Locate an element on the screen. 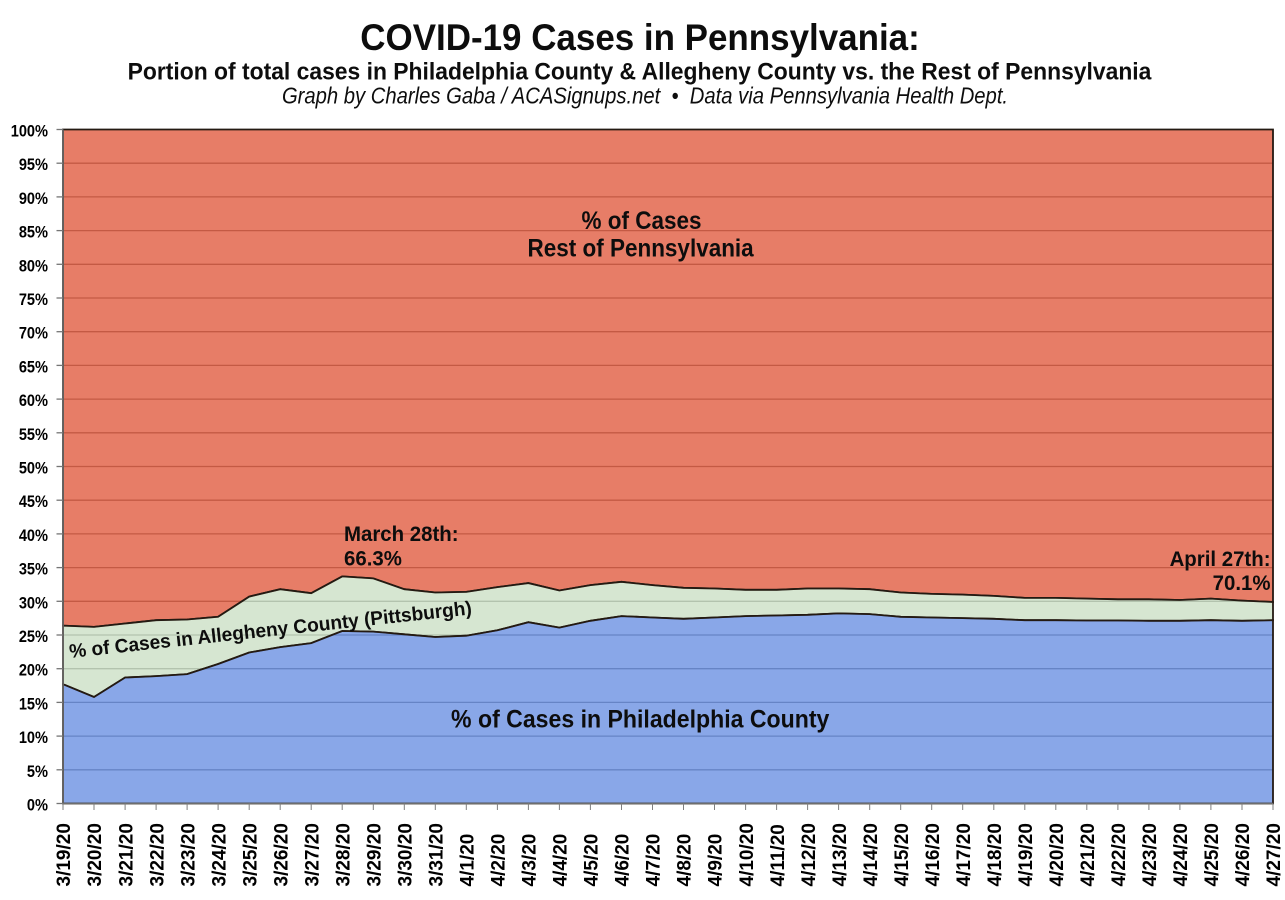  svg-text: 75% is located at coordinates (33, 300).